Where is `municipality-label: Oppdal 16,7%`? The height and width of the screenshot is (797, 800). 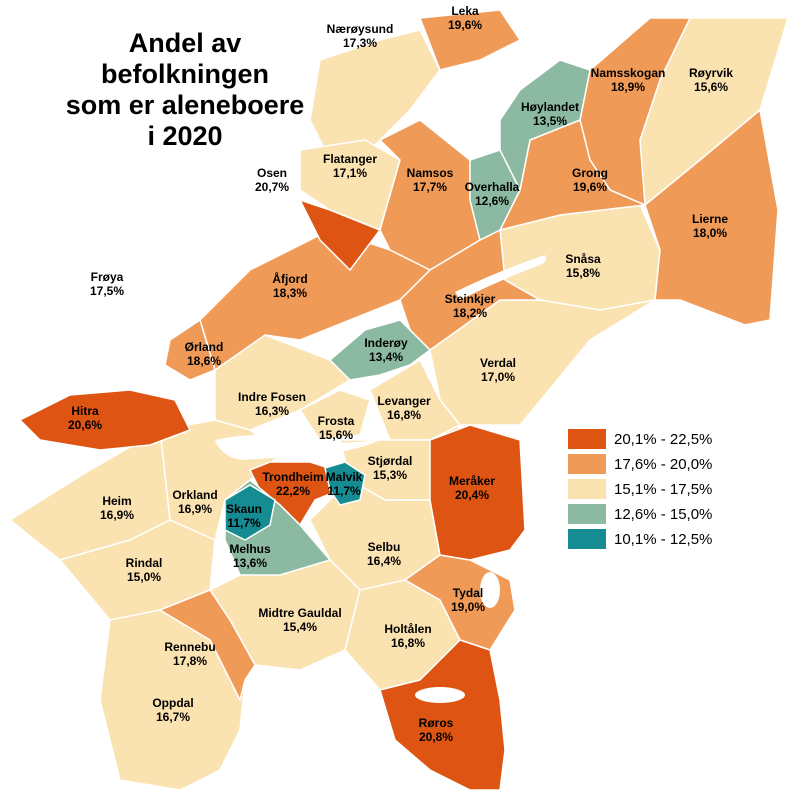 municipality-label: Oppdal 16,7% is located at coordinates (172, 710).